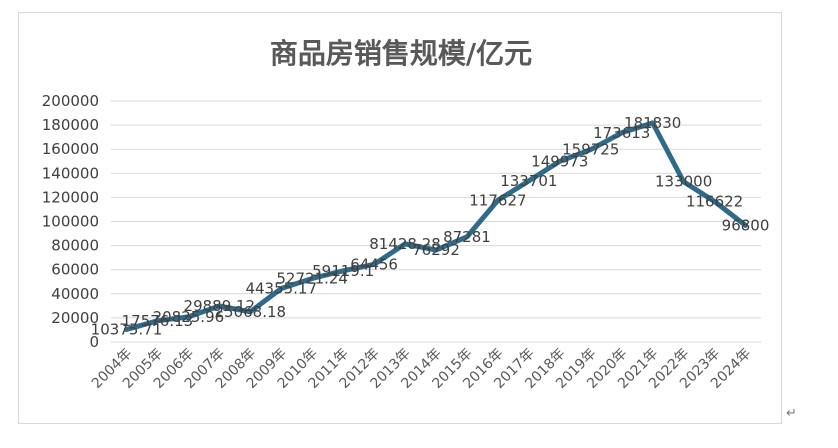  I want to click on data-label: 149973, so click(559, 161).